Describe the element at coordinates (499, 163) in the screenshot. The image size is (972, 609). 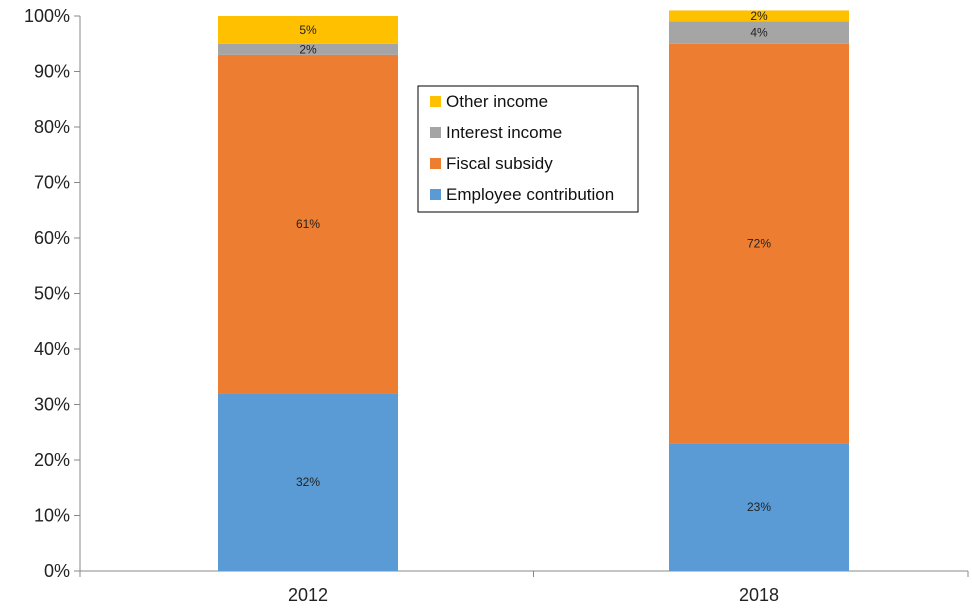
I see `legend-label: Fiscal subsidy` at that location.